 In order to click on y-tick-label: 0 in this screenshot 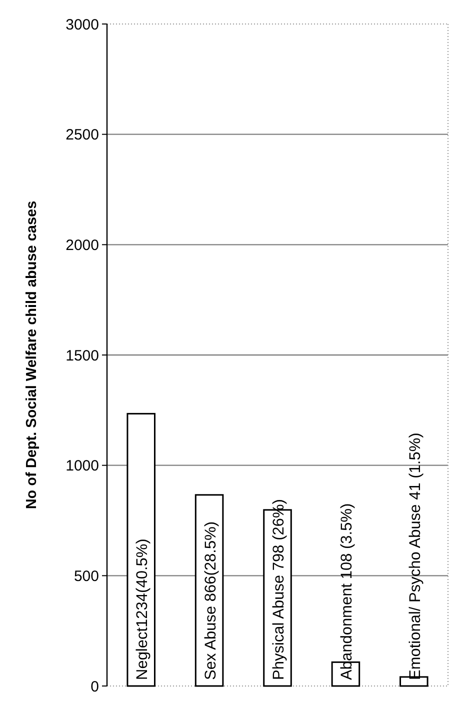, I will do `click(94, 687)`.